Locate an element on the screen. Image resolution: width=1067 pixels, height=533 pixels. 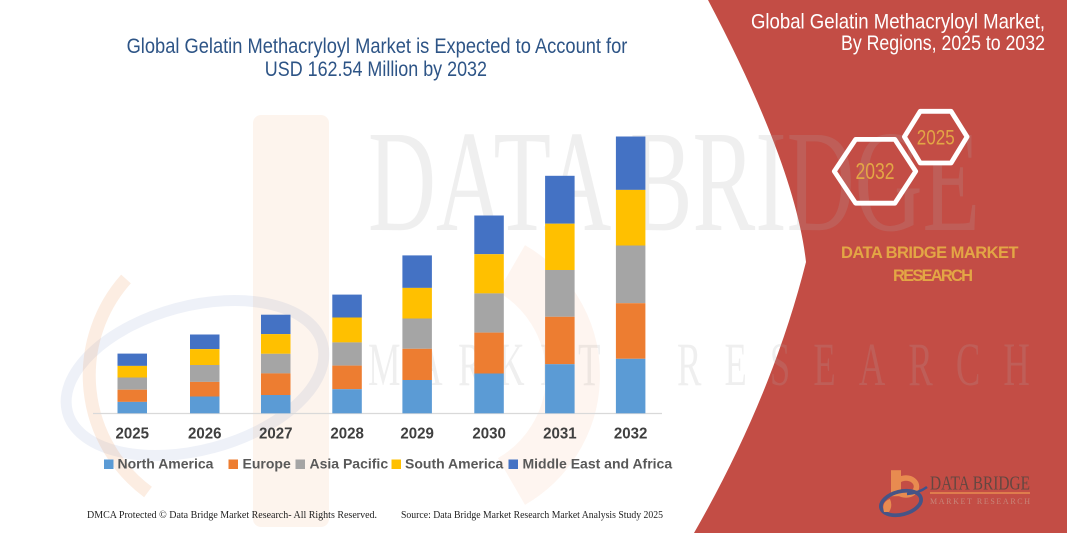
svg-text: 2030 is located at coordinates (489, 434).